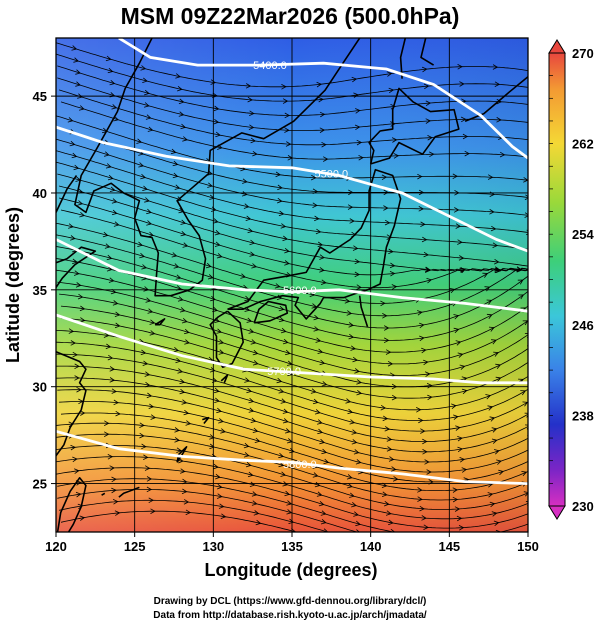 This screenshot has height=625, width=599. What do you see at coordinates (270, 66) in the screenshot?
I see `contour-label: 5400.0` at bounding box center [270, 66].